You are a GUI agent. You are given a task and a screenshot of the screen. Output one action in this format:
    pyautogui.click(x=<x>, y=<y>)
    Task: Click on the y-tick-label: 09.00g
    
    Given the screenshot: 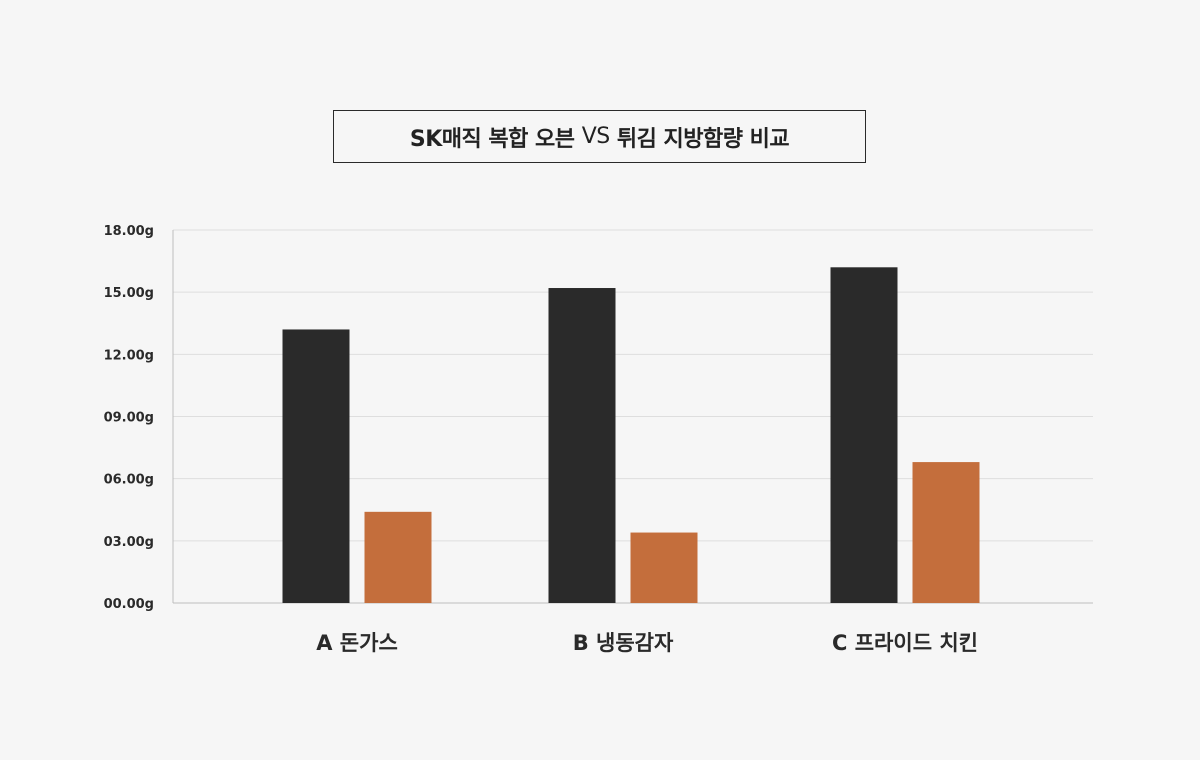 What is the action you would take?
    pyautogui.click(x=129, y=418)
    